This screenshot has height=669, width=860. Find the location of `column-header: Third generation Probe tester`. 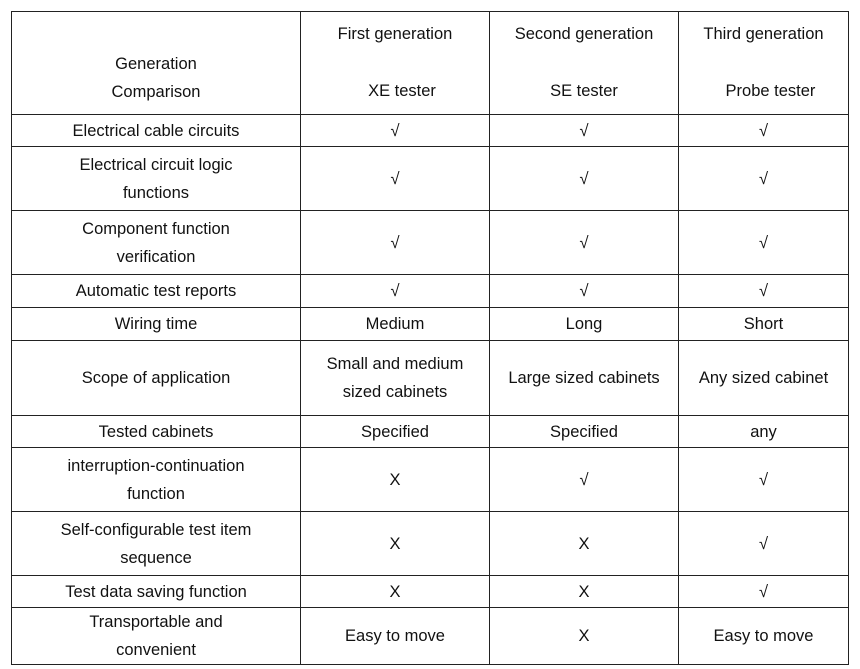

column-header: Third generation Probe tester is located at coordinates (763, 63).